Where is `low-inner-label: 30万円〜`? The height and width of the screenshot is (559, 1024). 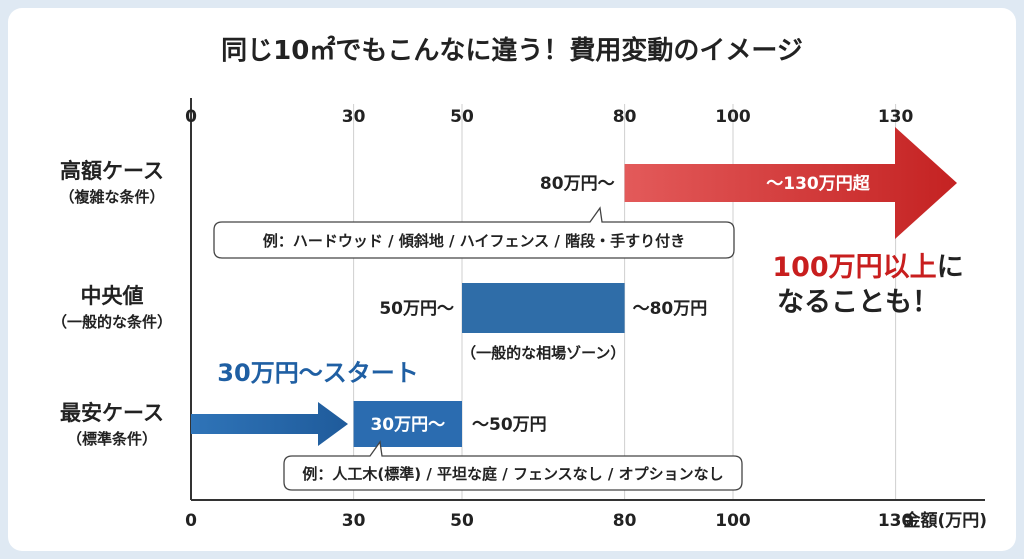
low-inner-label: 30万円〜 is located at coordinates (407, 425).